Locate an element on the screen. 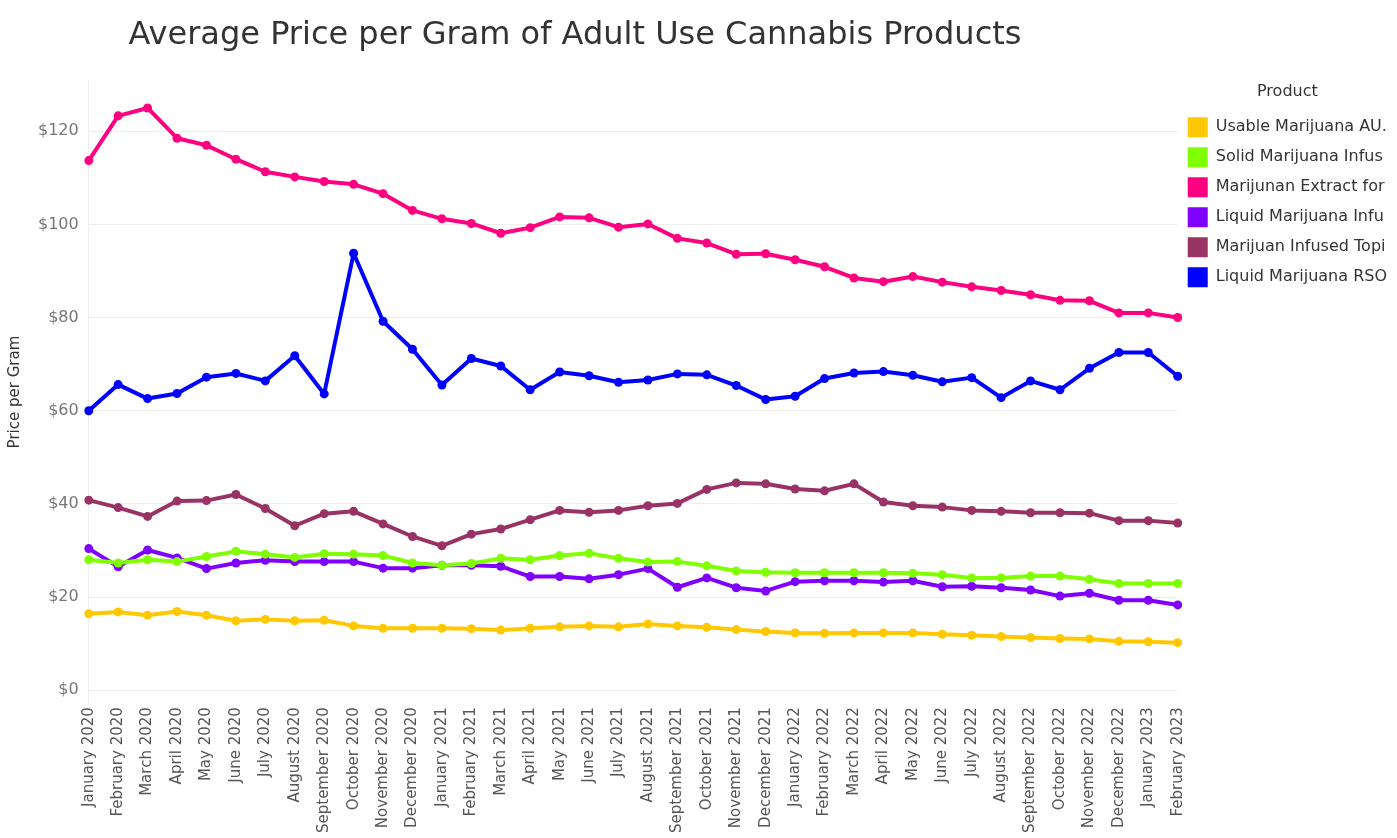 Image resolution: width=1397 pixels, height=838 pixels. y-tick-label: $120 is located at coordinates (58, 130).